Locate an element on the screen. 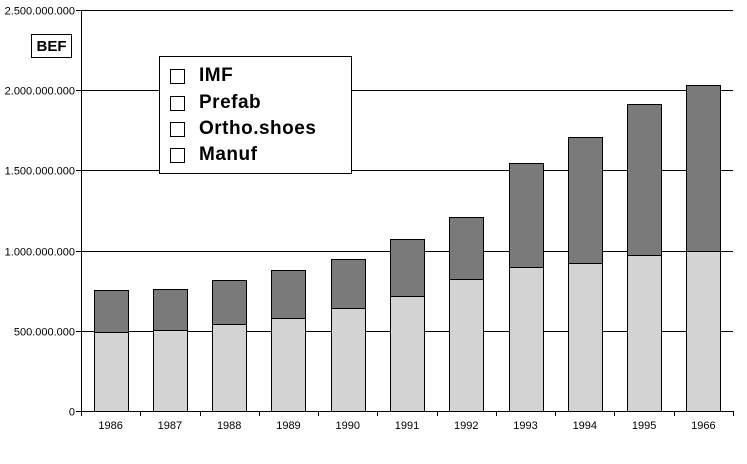 Image resolution: width=747 pixels, height=464 pixels. y-tick-label: 2.500.000.000 is located at coordinates (40, 12).